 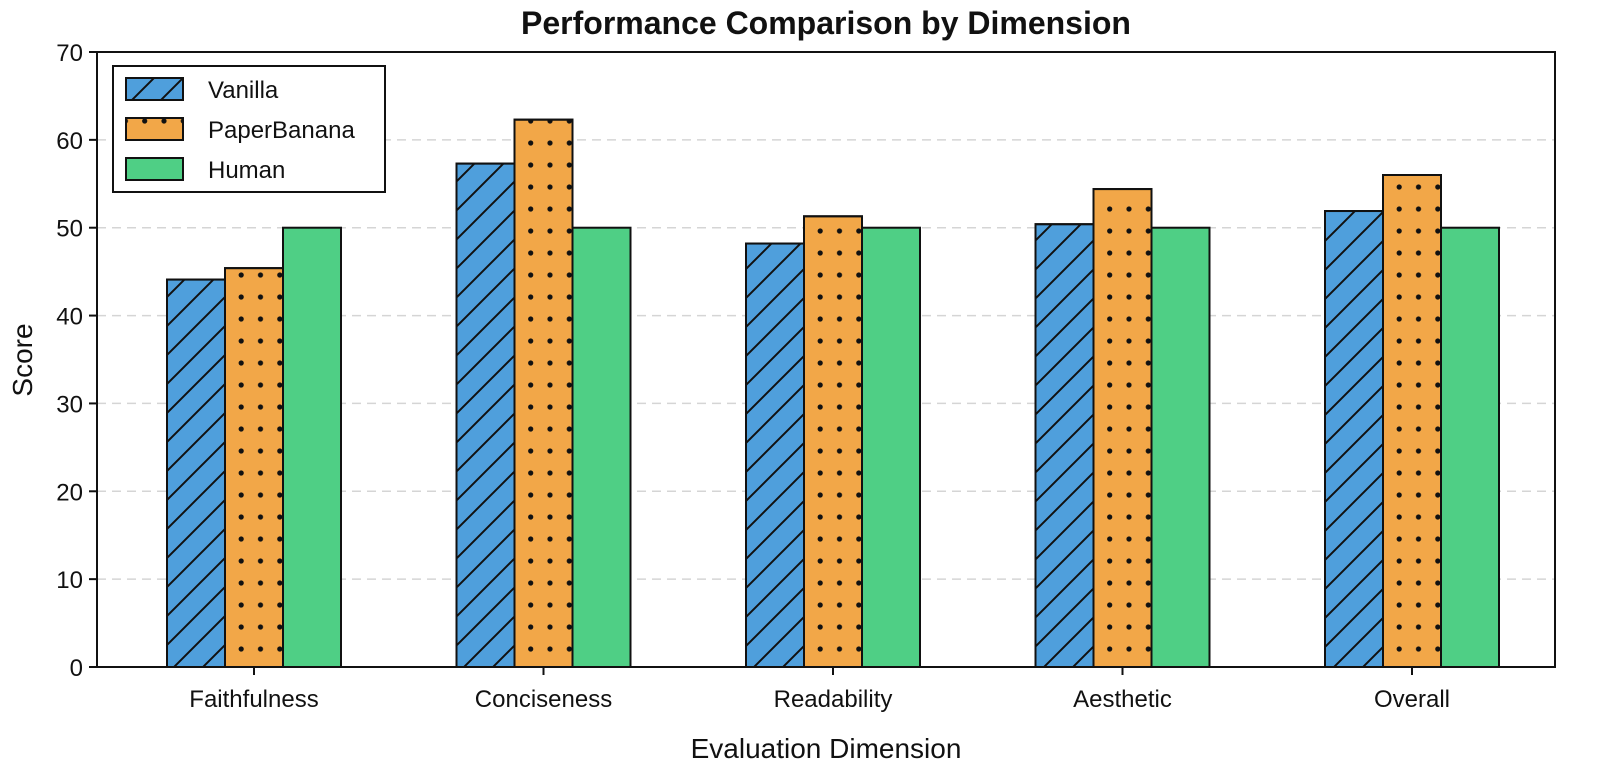 I want to click on bar-human-aesthetic, so click(x=1180, y=447).